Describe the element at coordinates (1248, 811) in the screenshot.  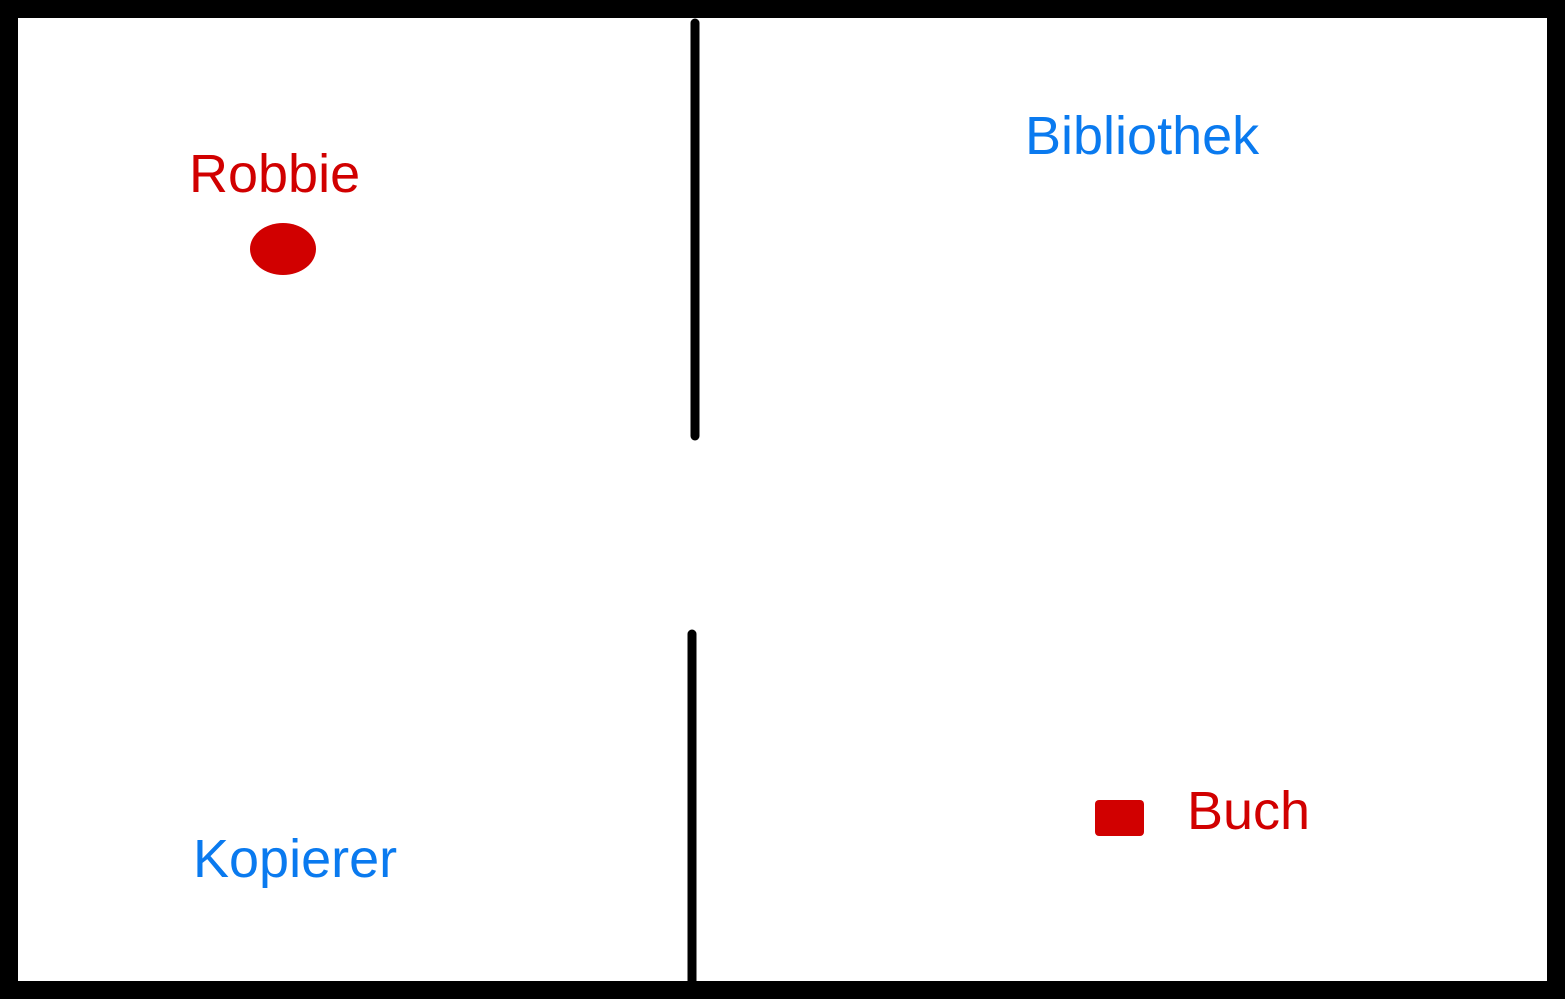
I see `book-label: Buch` at that location.